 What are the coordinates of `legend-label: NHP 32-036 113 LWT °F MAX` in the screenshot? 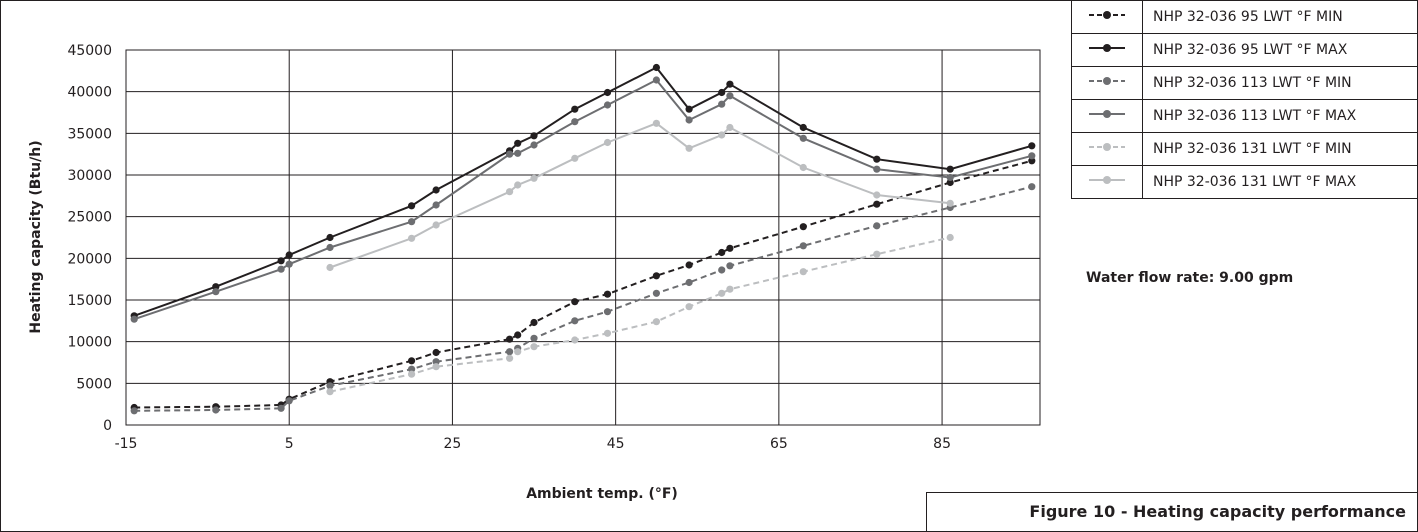 It's located at (1280, 116).